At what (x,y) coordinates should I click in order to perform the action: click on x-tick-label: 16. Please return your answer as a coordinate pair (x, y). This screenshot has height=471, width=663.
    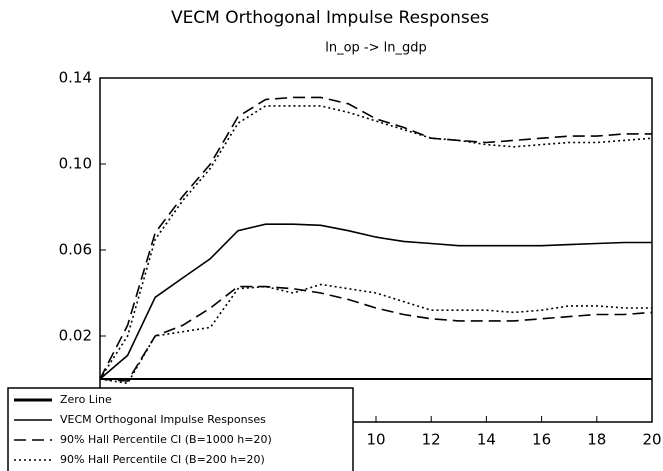
    Looking at the image, I should click on (541, 440).